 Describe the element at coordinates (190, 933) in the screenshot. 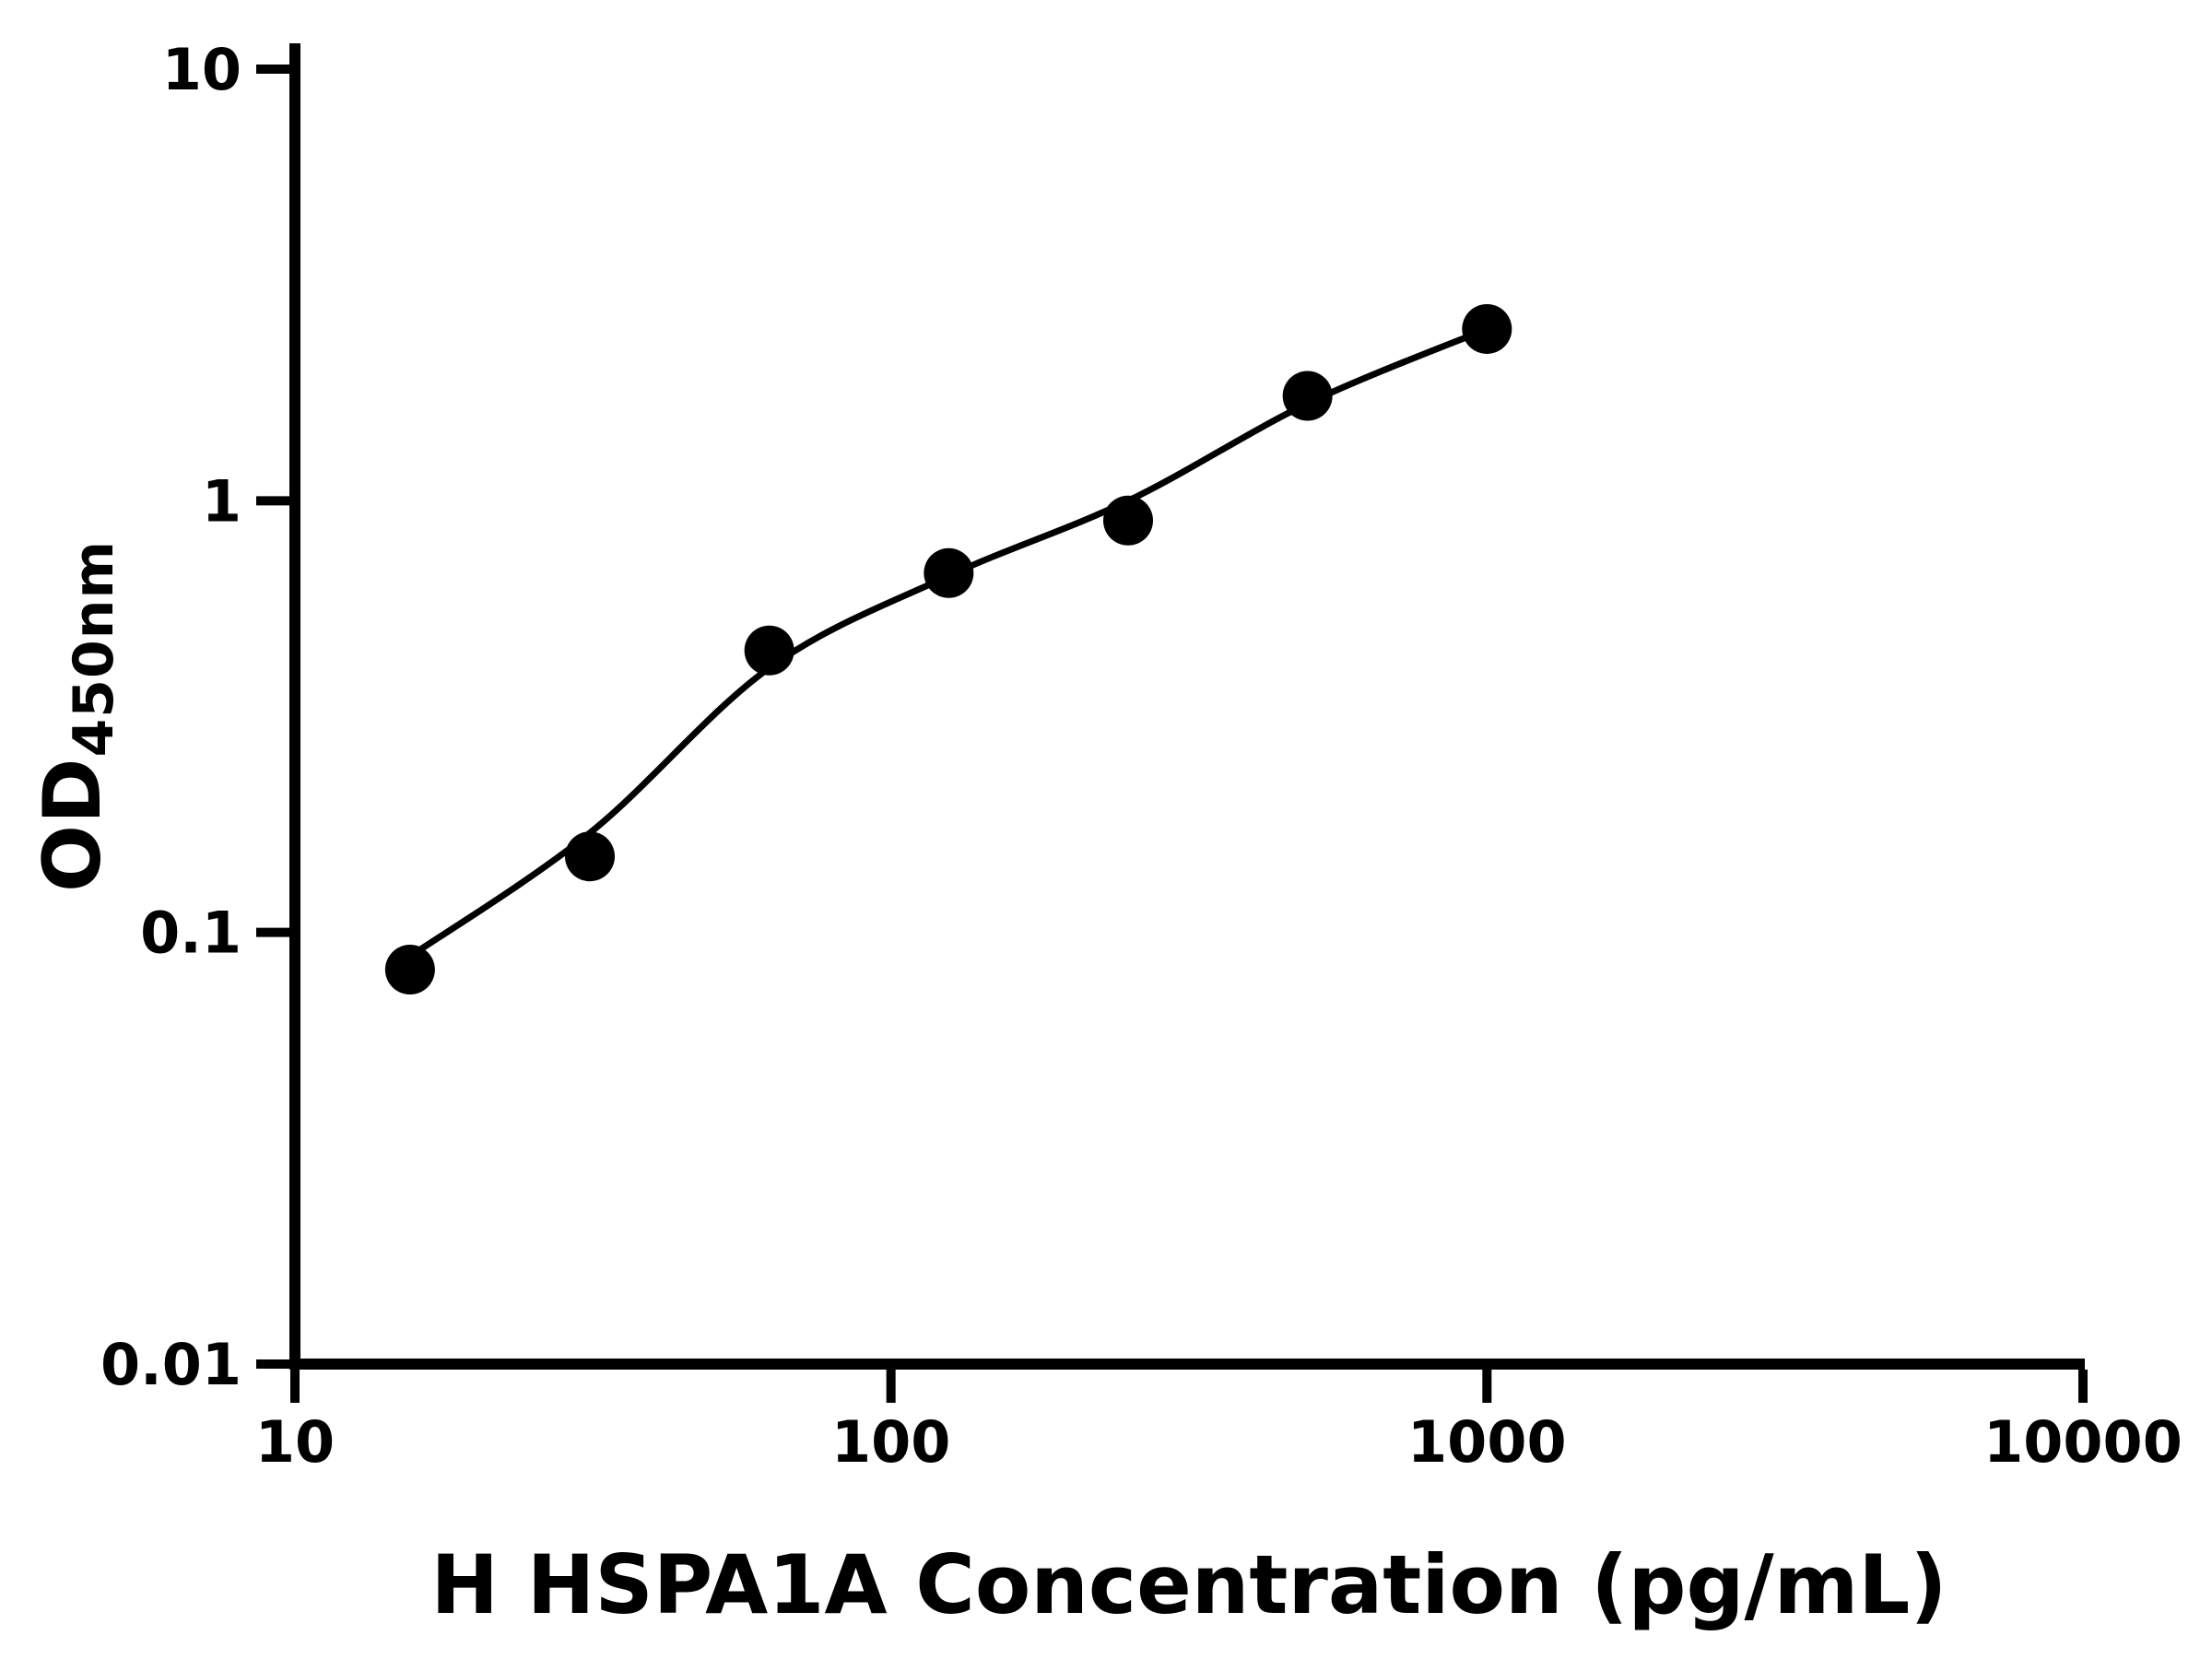

I see `y-tick-label: 0.1` at that location.